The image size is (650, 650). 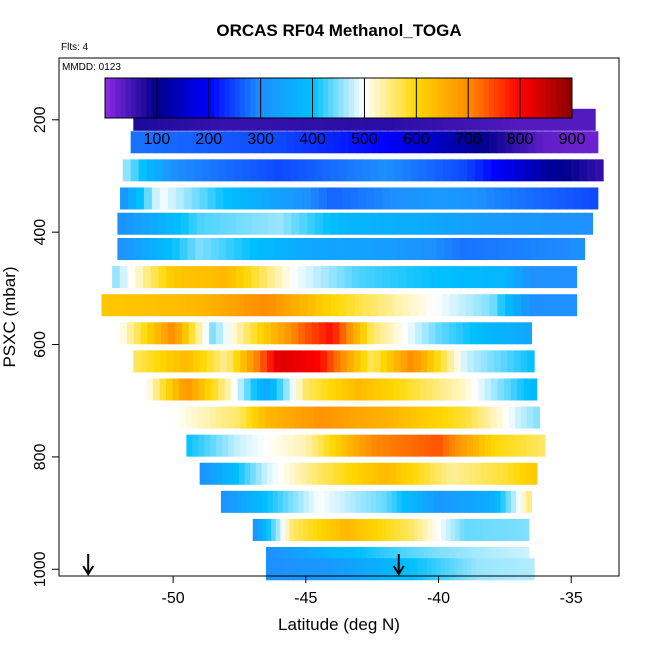 What do you see at coordinates (305, 598) in the screenshot?
I see `x-tick-label: -45` at bounding box center [305, 598].